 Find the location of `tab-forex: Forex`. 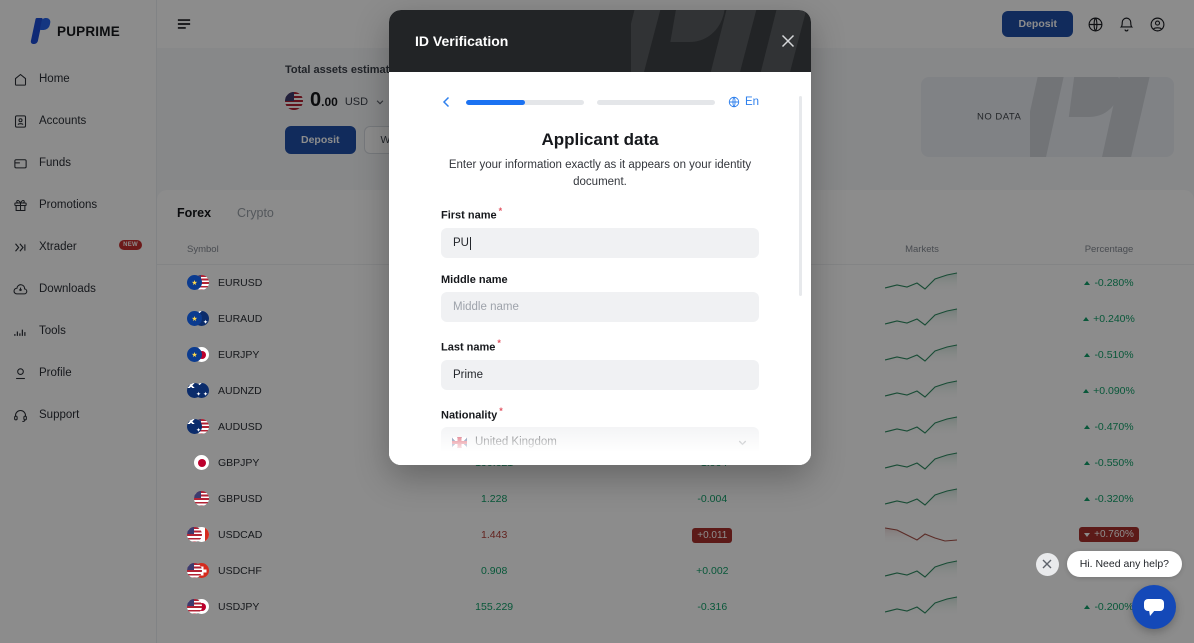

tab-forex: Forex is located at coordinates (194, 213).